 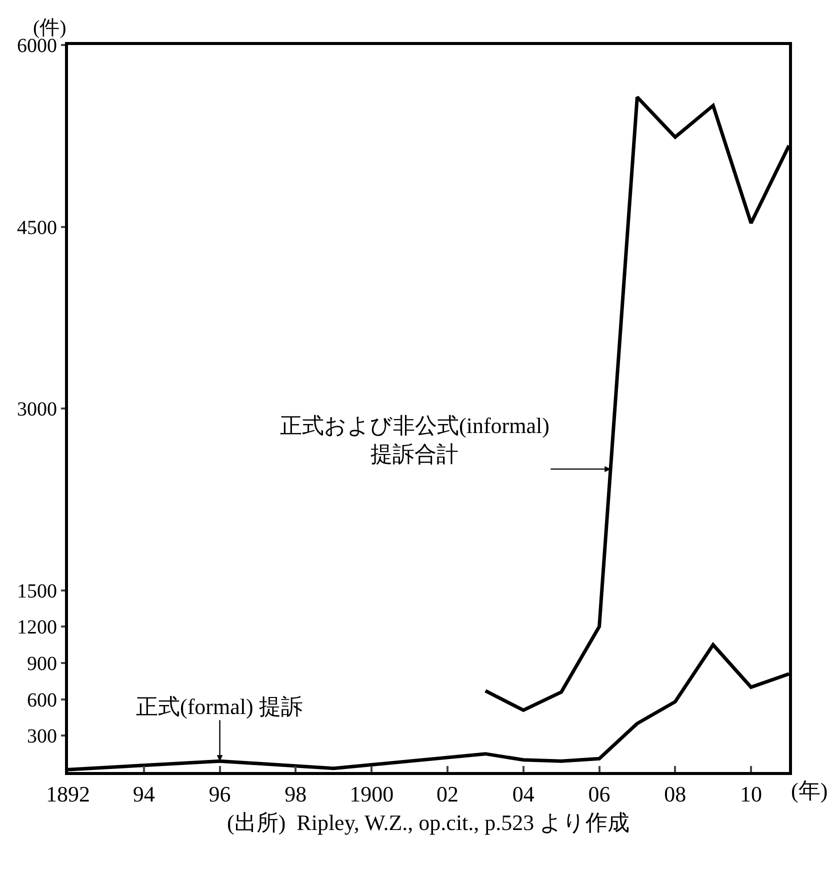 What do you see at coordinates (37, 227) in the screenshot?
I see `y-tick-label: 4500` at bounding box center [37, 227].